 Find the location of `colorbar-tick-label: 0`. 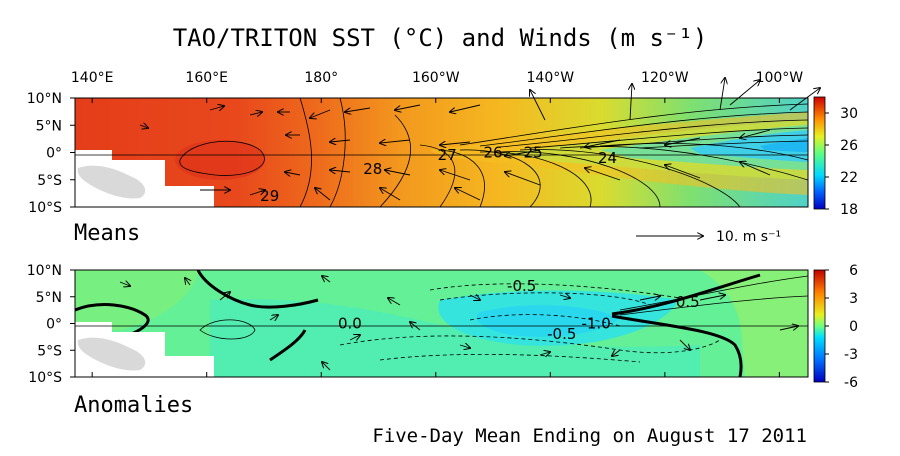

colorbar-tick-label: 0 is located at coordinates (853, 327).